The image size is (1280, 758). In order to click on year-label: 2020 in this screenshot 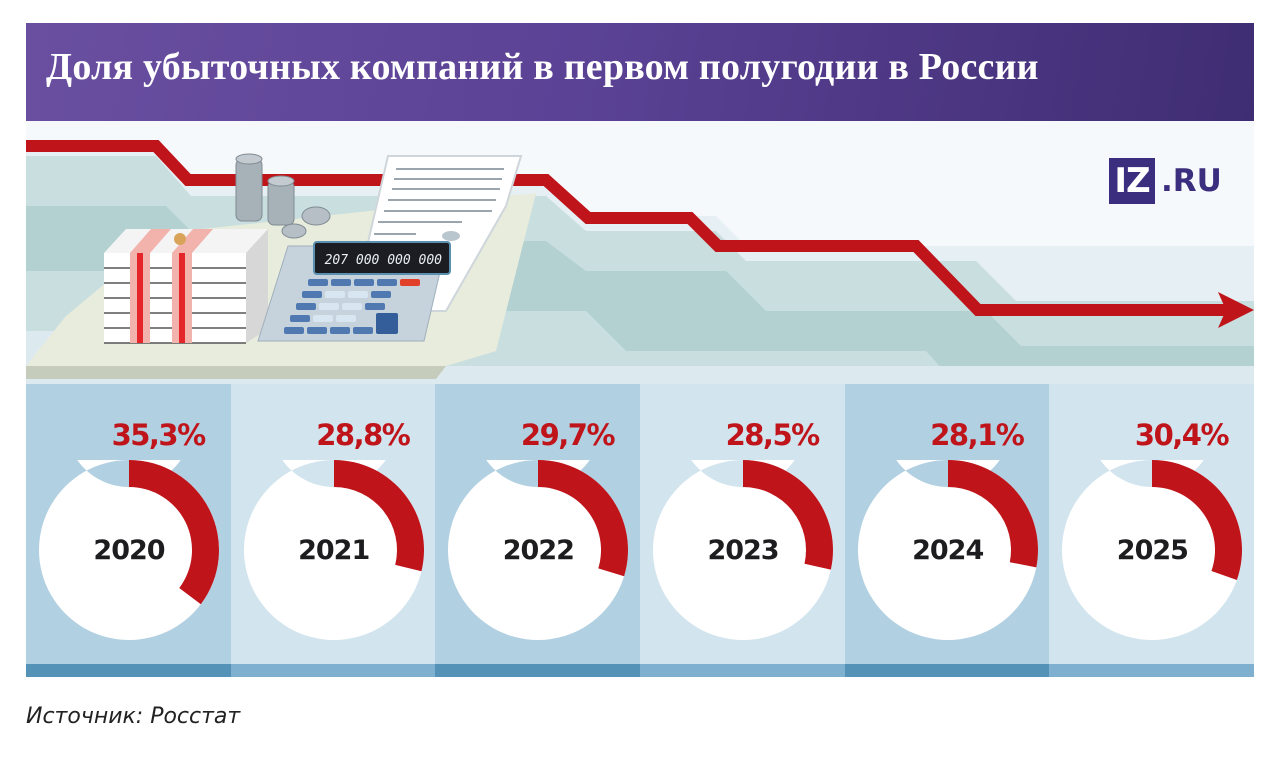, I will do `click(129, 550)`.